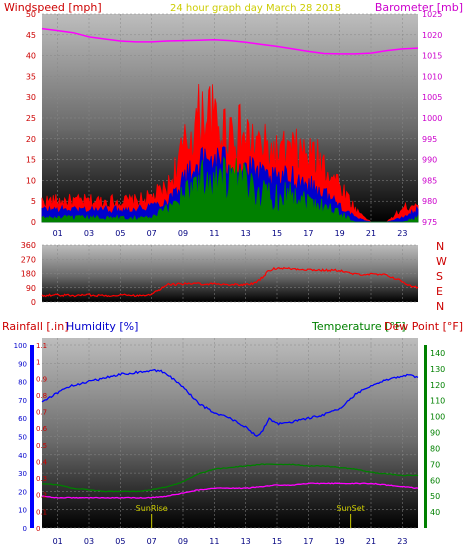 This screenshot has width=466, height=555. What do you see at coordinates (42, 429) in the screenshot?
I see `rainfall-tick-label: 0.6` at bounding box center [42, 429].